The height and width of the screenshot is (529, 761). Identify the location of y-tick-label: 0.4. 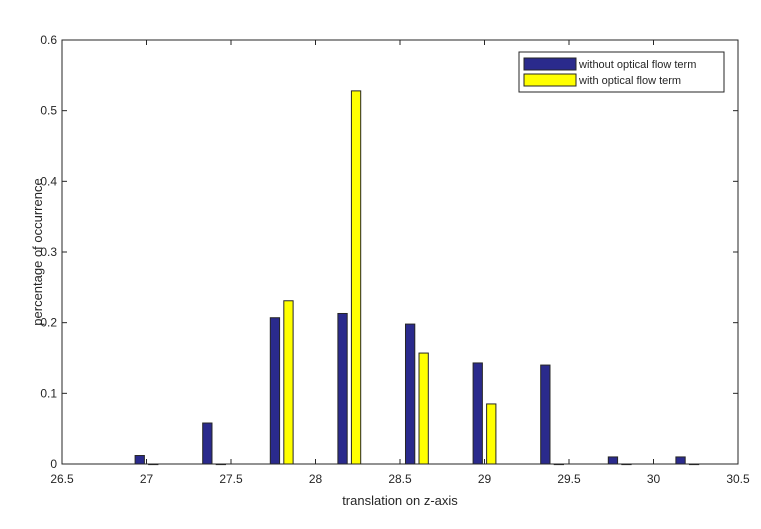
(48, 181).